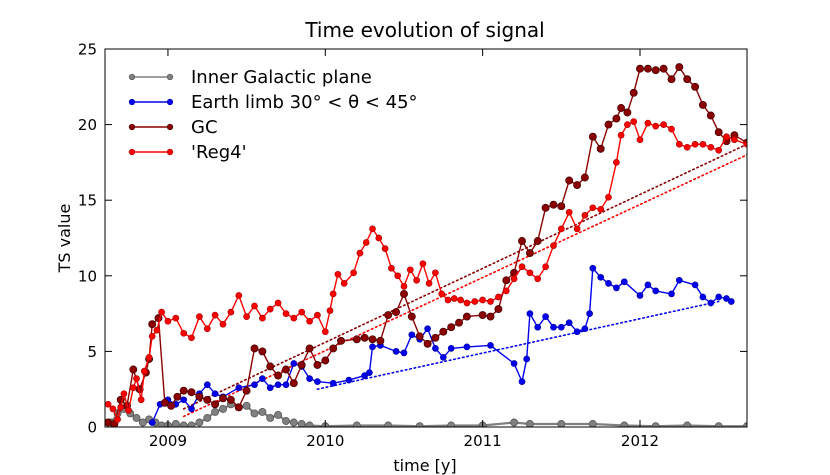 The width and height of the screenshot is (830, 475). I want to click on legend-label: 'Reg4', so click(219, 152).